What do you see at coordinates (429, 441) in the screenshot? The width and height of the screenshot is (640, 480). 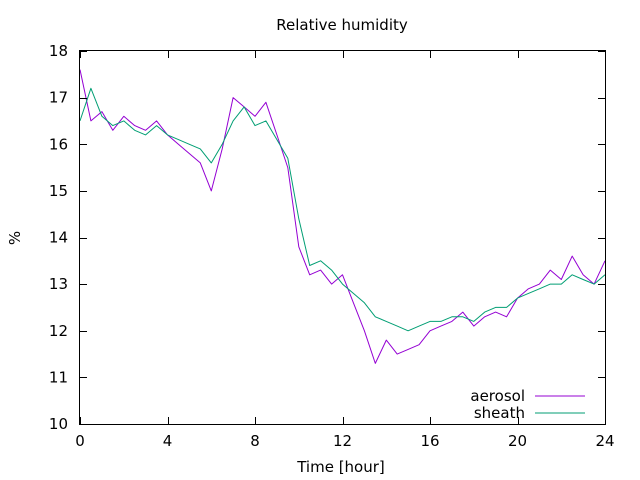 I see `x-tick-label: 16` at bounding box center [429, 441].